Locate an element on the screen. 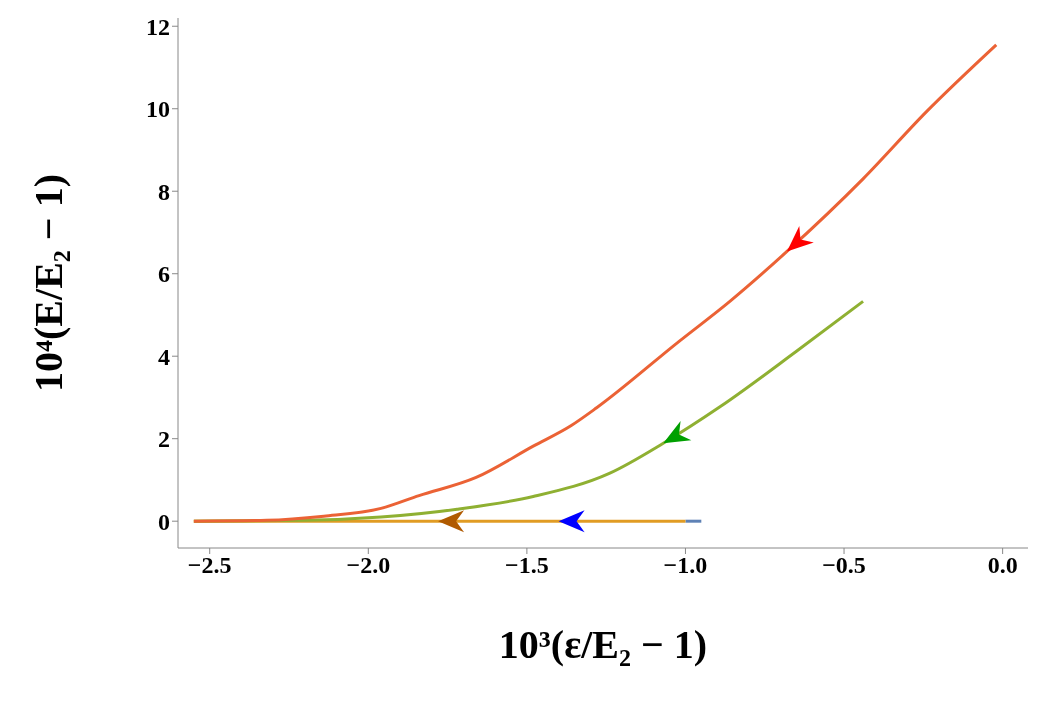 The height and width of the screenshot is (715, 1042). x-axis-title: 10³(ε/E₂ − 1) is located at coordinates (603, 644).